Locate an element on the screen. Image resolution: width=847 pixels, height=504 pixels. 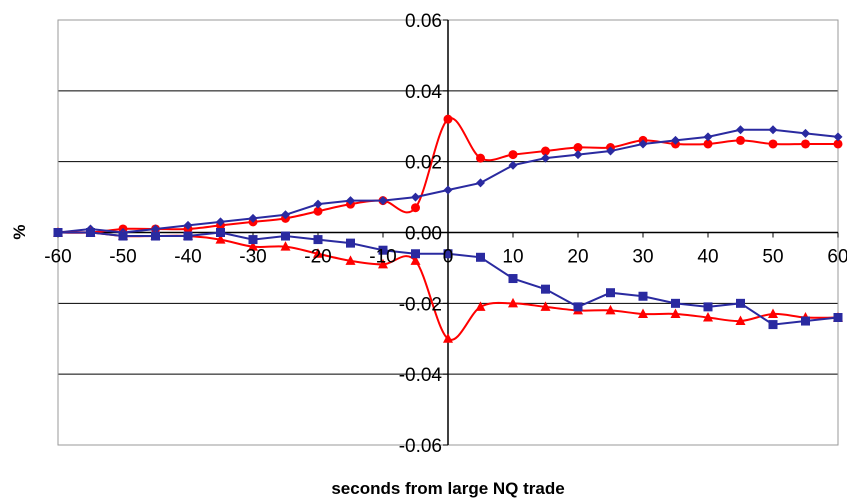
x-tick-label: 60 is located at coordinates (837, 257).